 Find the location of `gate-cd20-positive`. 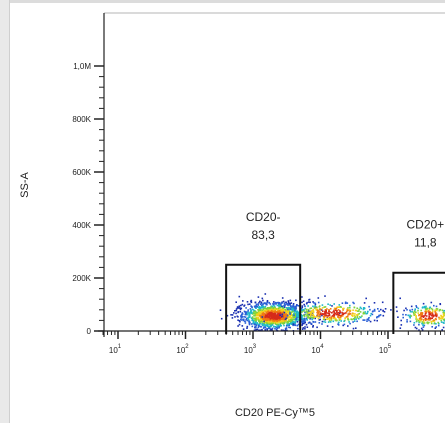

gate-cd20-positive is located at coordinates (418, 302).